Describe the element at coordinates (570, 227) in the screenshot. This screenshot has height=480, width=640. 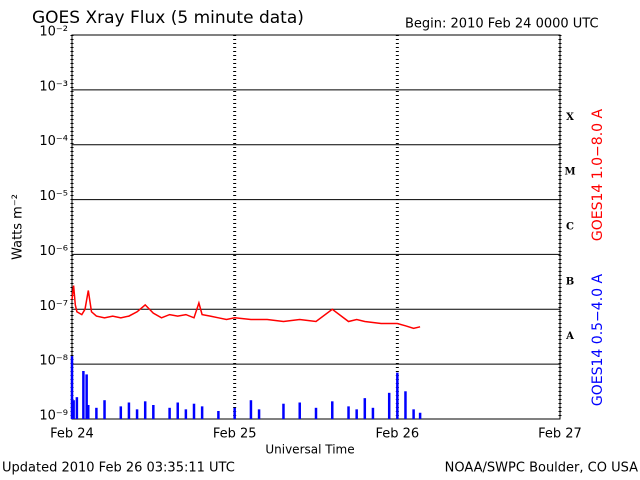
I see `flare-class-label: C` at that location.